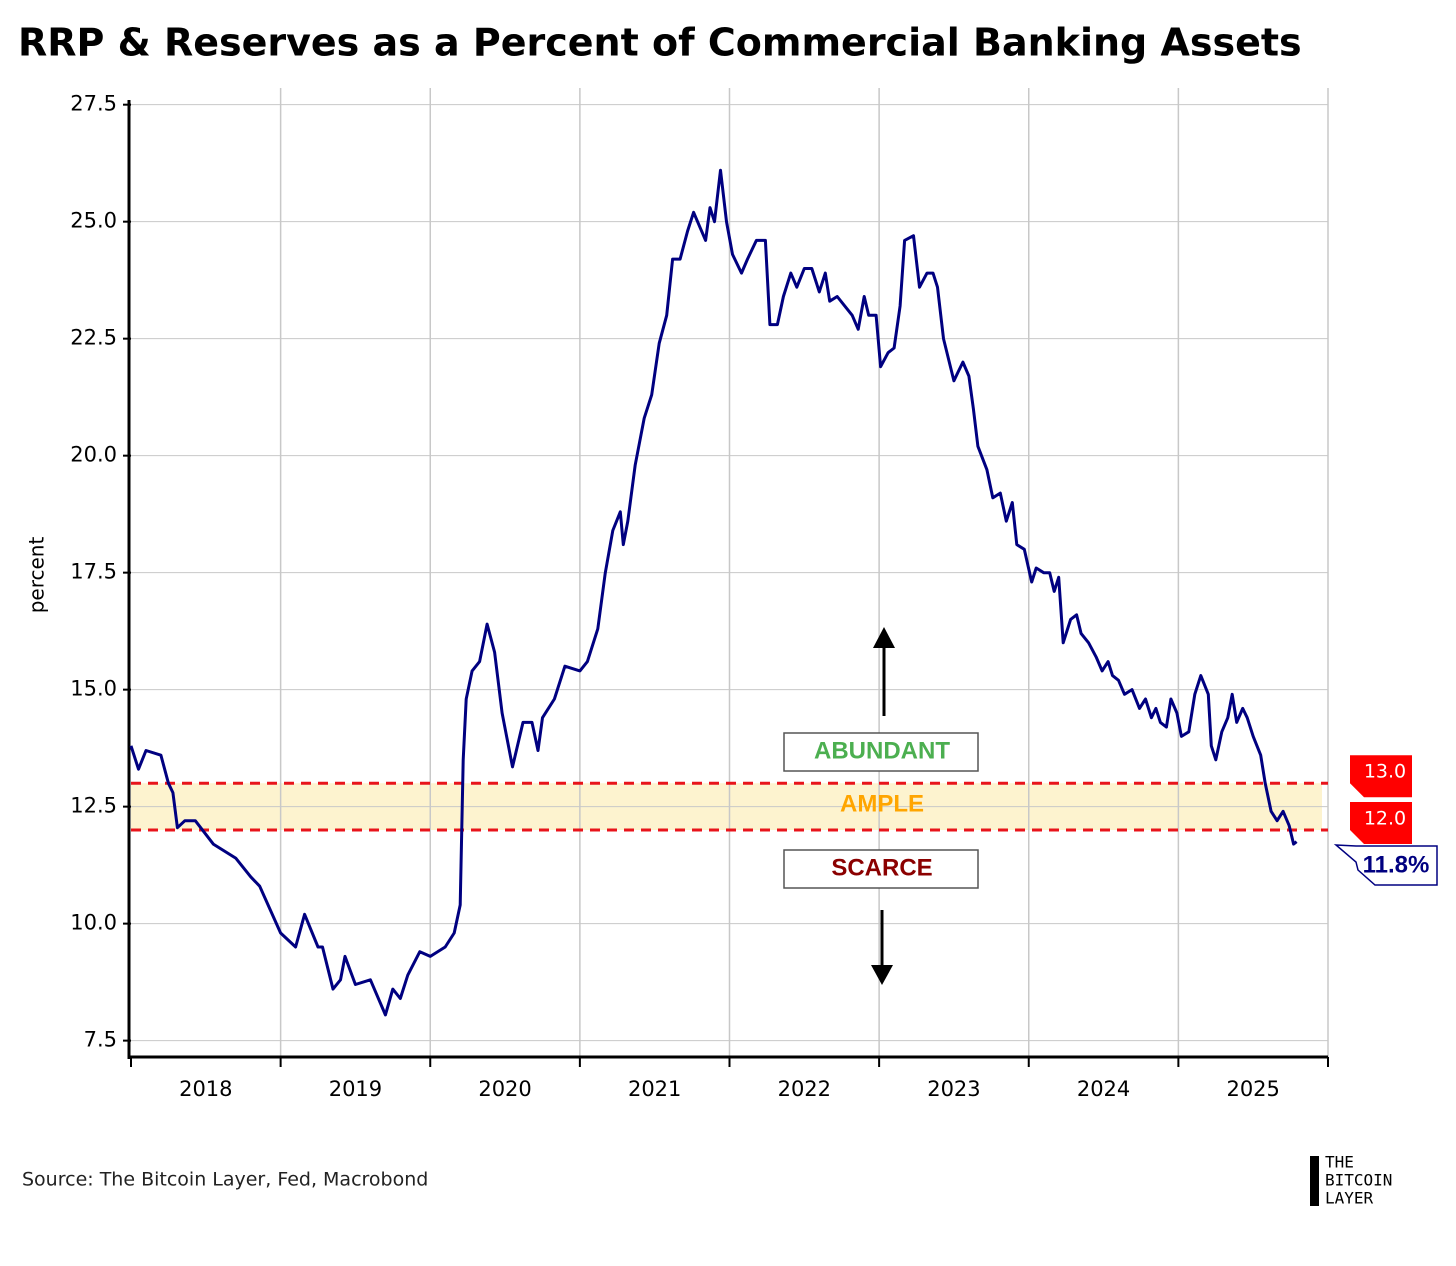 Image resolution: width=1456 pixels, height=1266 pixels. What do you see at coordinates (355, 1089) in the screenshot?
I see `x-tick-label: 2019` at bounding box center [355, 1089].